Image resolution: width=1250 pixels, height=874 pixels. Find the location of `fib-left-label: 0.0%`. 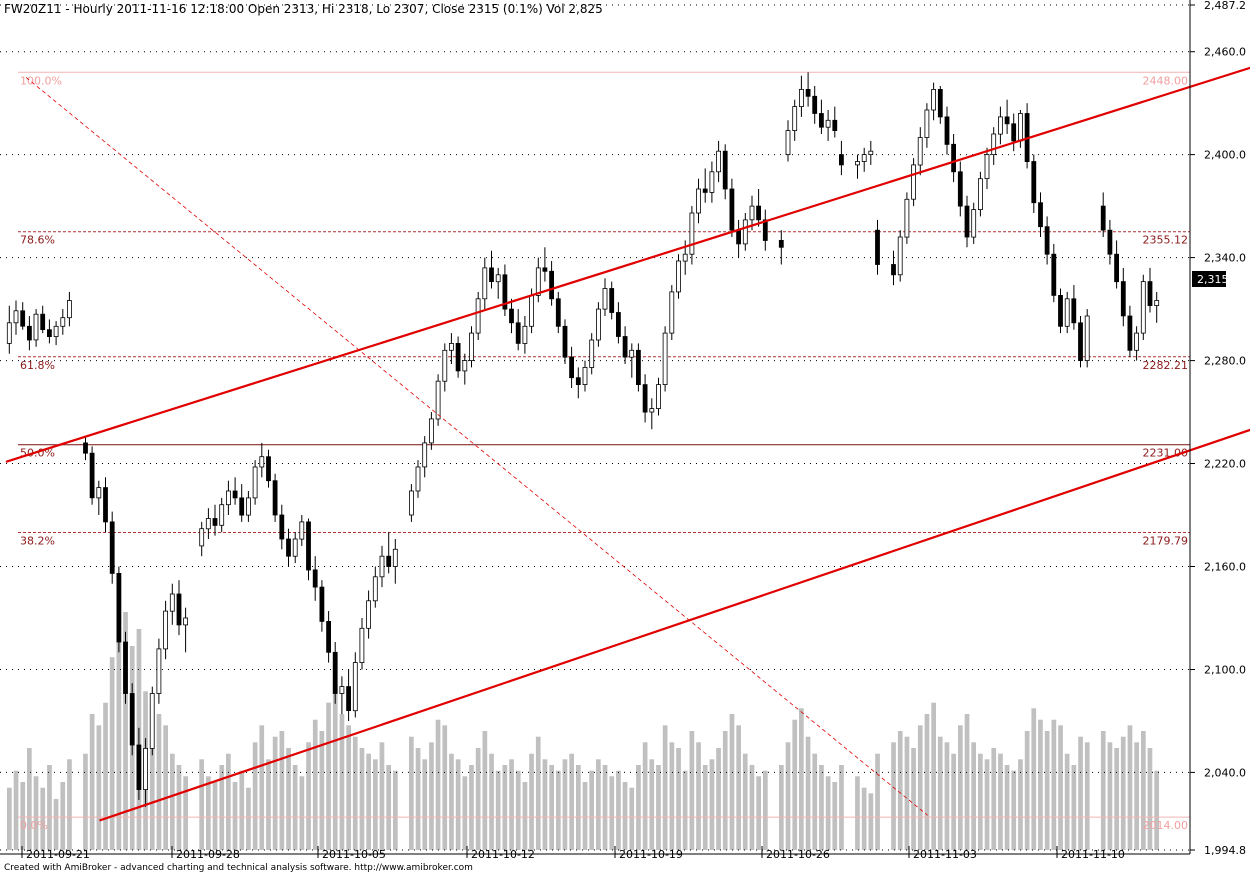

fib-left-label: 0.0% is located at coordinates (34, 825).